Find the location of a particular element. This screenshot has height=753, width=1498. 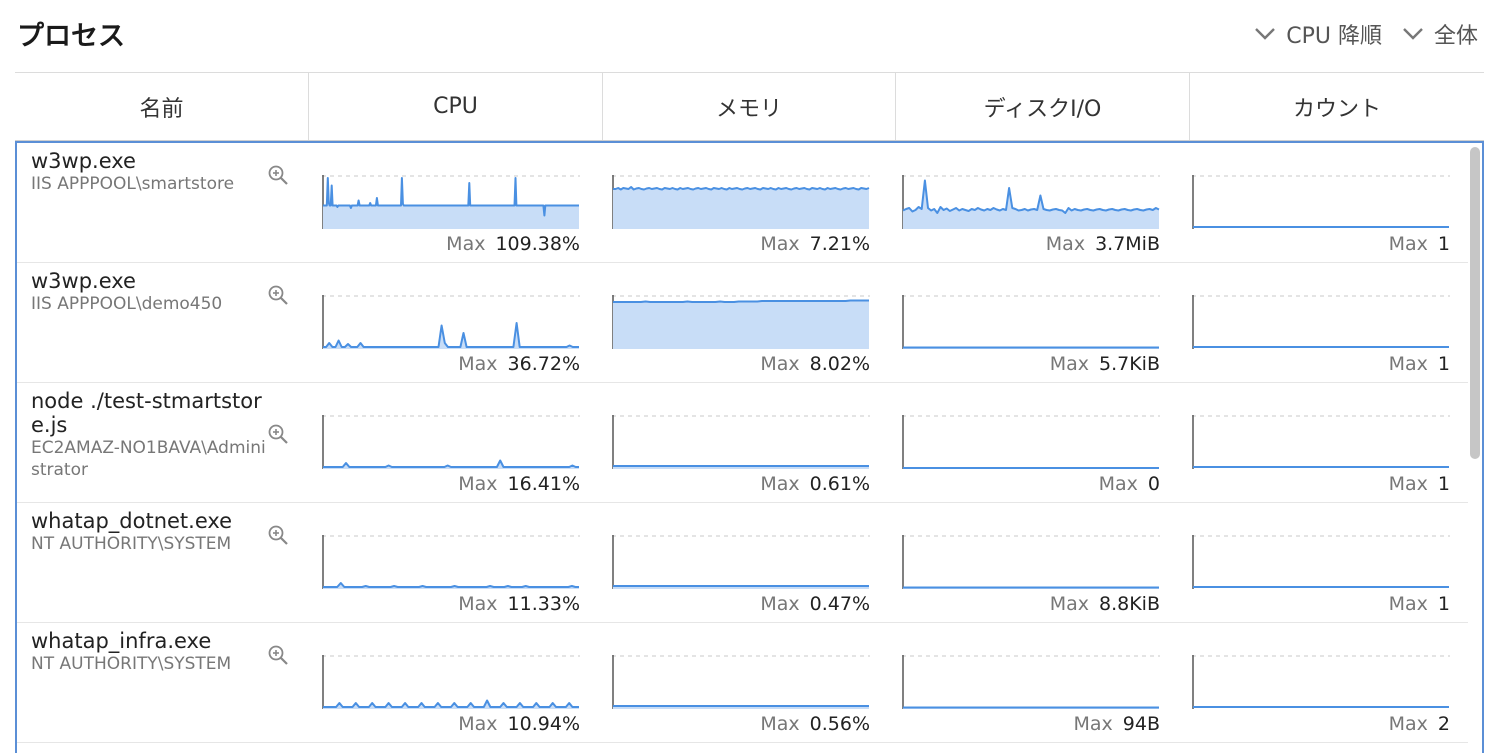

count-max-value: 2 is located at coordinates (1443, 724).